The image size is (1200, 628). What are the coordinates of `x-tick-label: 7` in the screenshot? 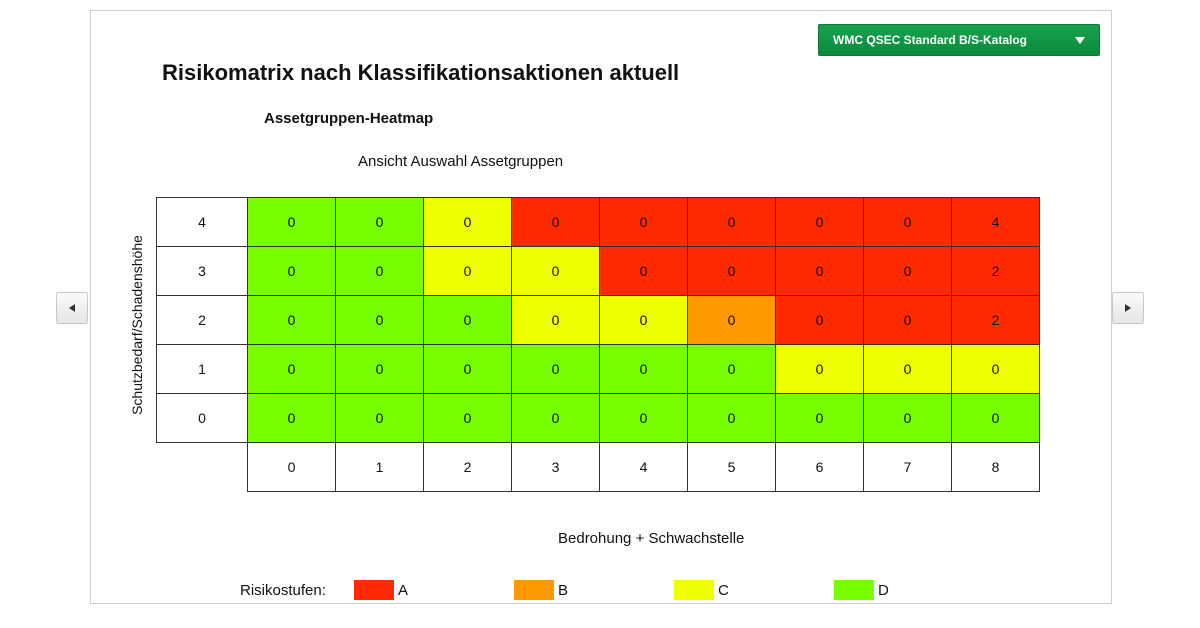 It's located at (907, 467).